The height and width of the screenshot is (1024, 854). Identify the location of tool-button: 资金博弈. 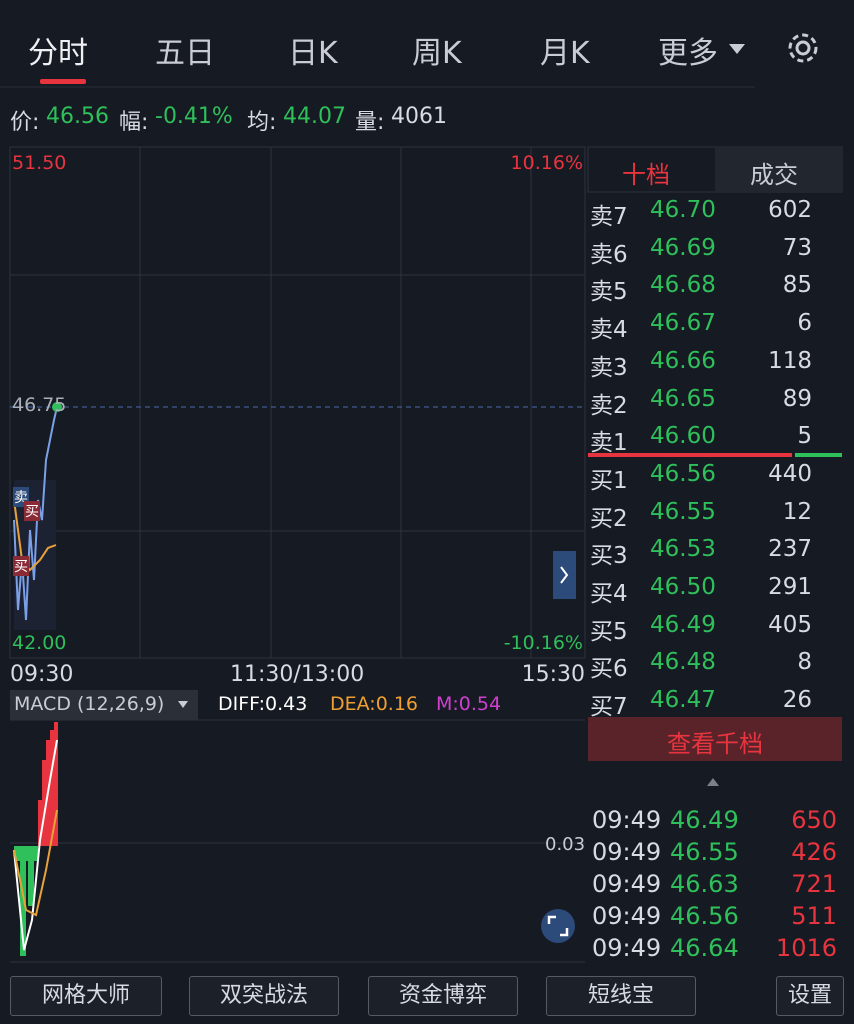
(443, 996).